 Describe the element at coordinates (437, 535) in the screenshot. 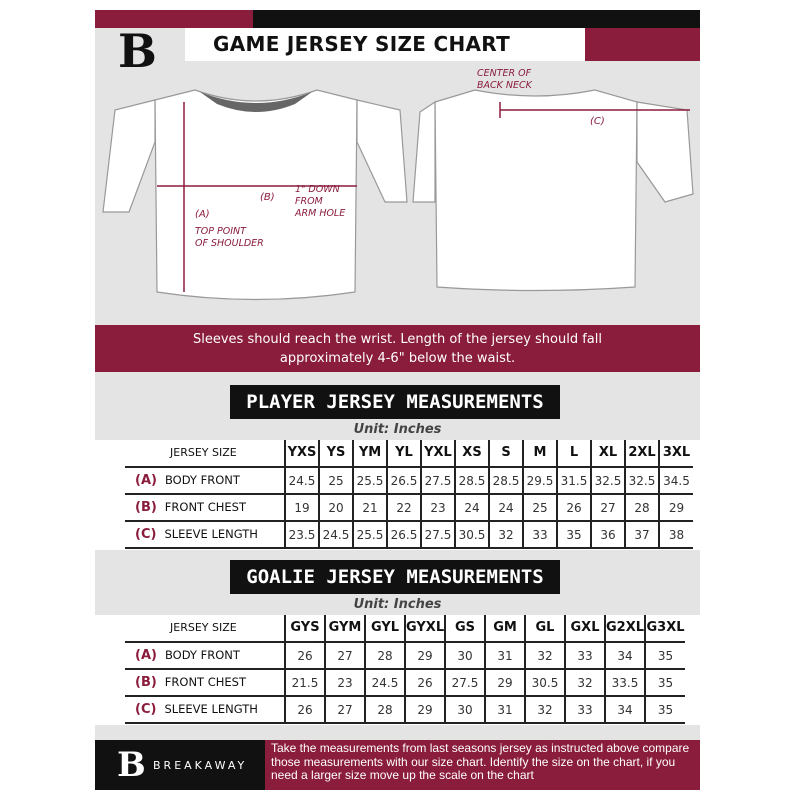

I see `table-cell: 27.5` at that location.